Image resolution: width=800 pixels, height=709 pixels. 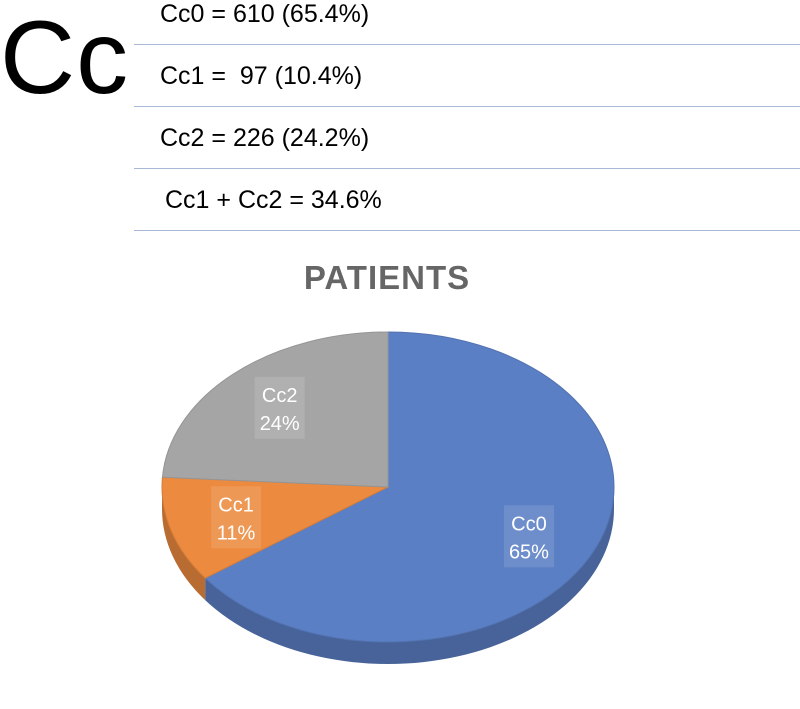 I want to click on data-label-name: Cc0, so click(x=529, y=524).